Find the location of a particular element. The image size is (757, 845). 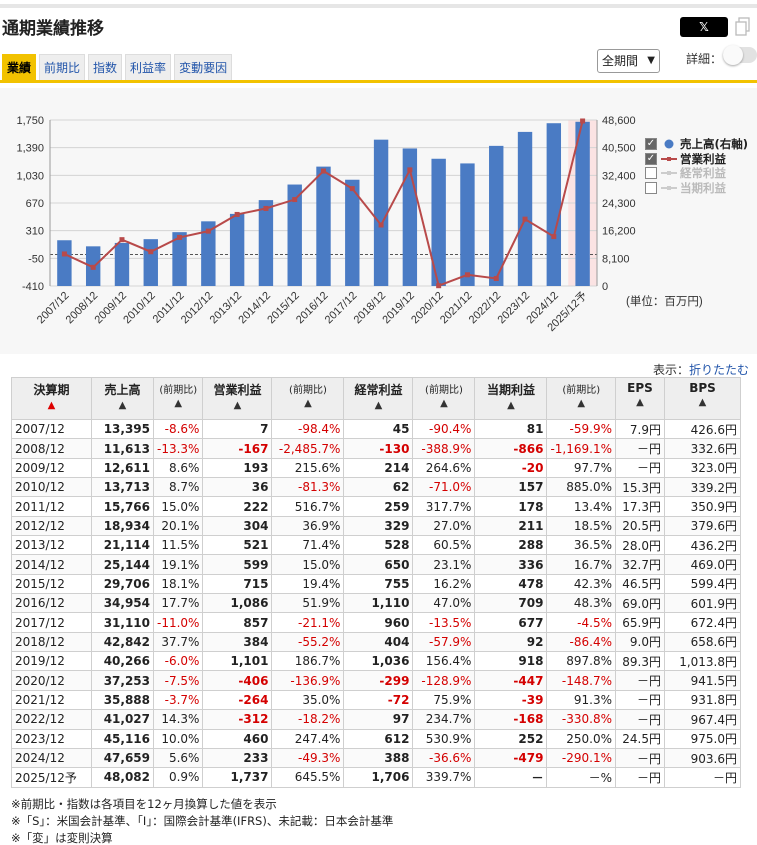

table-cell: 16.7% is located at coordinates (581, 564).